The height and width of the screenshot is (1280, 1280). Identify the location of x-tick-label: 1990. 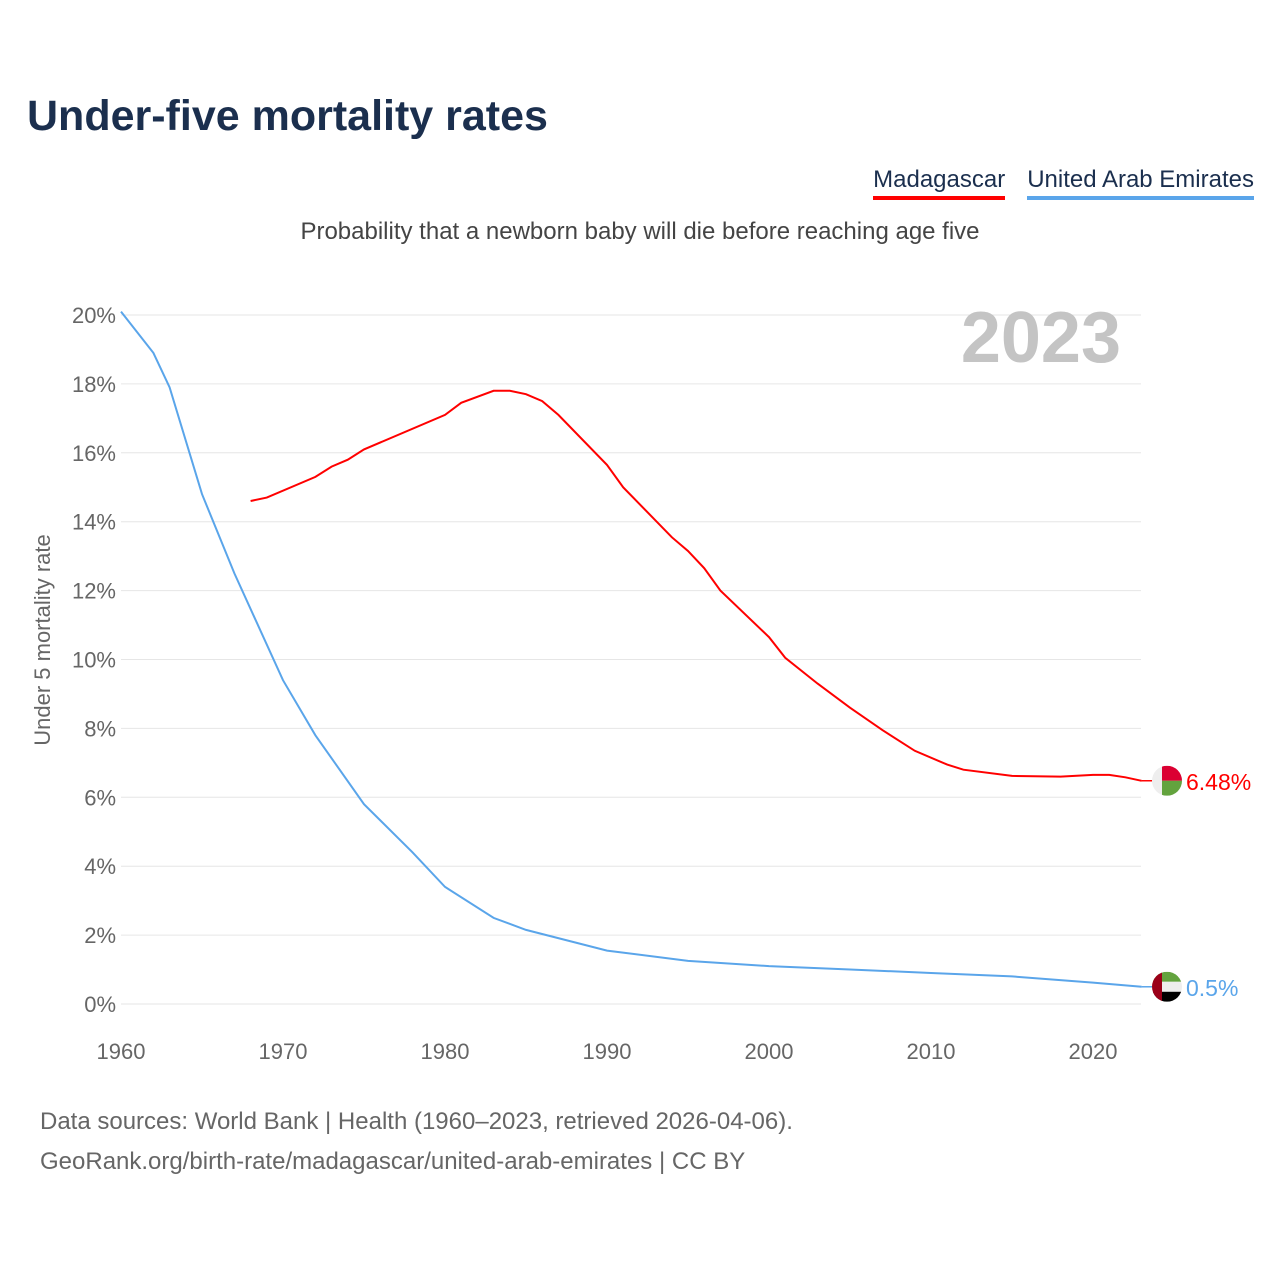
(607, 1051).